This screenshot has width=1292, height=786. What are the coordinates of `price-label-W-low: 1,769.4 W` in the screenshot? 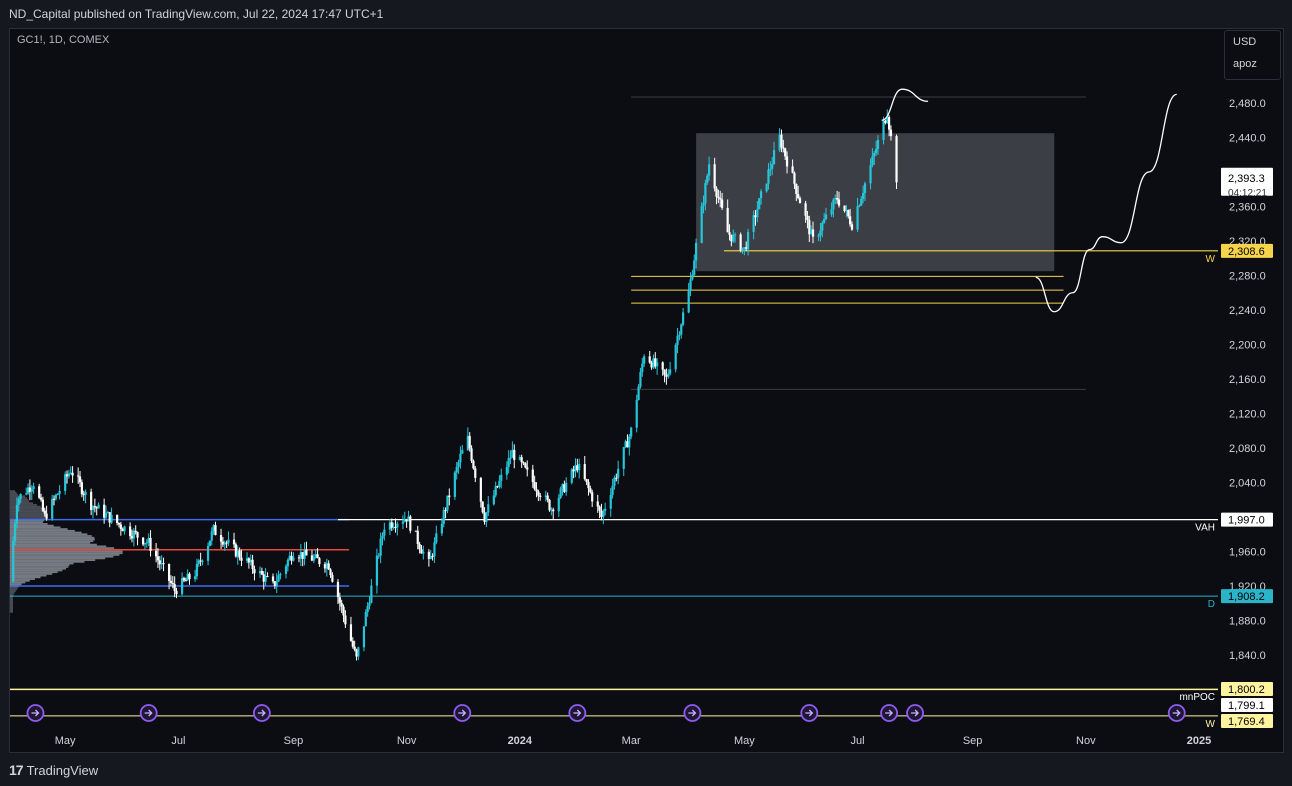 It's located at (1239, 722).